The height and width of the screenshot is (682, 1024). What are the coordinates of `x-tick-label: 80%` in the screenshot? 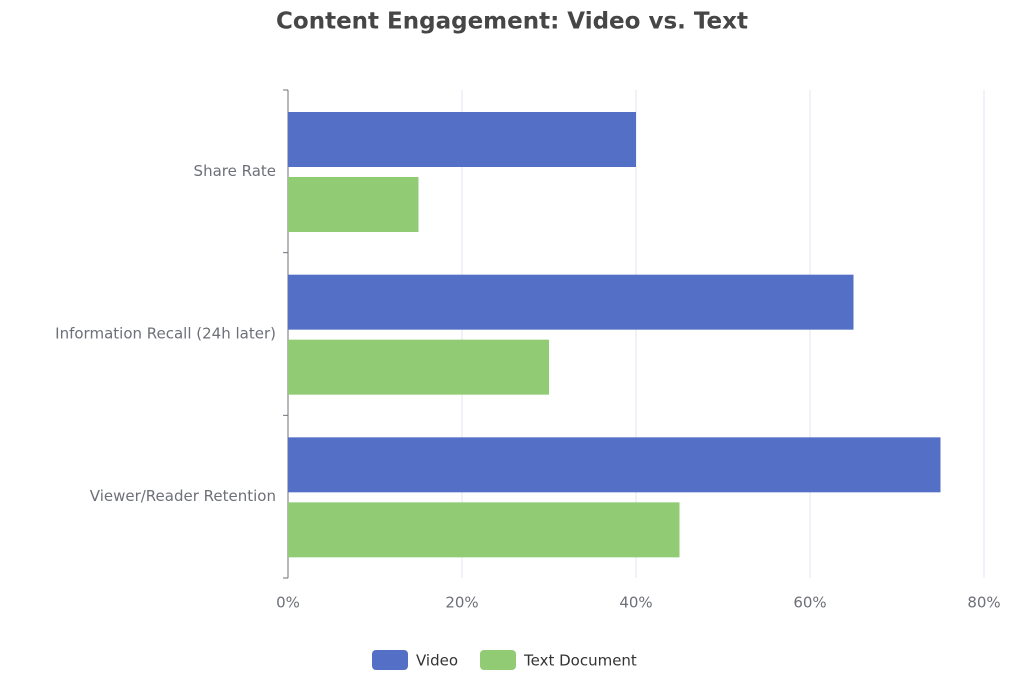 It's located at (983, 603).